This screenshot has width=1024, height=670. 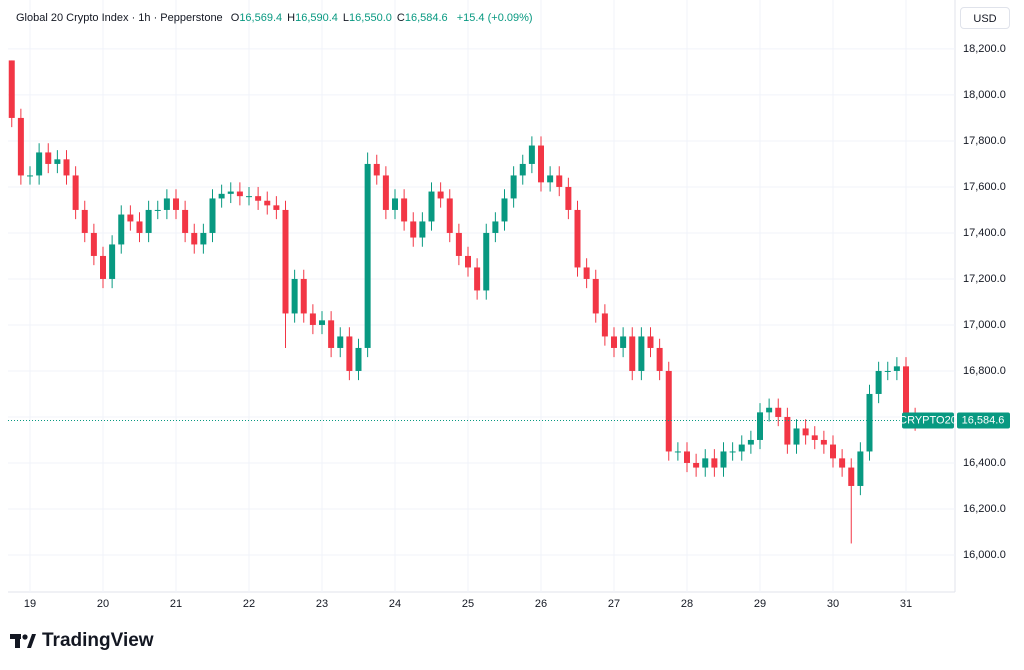 I want to click on brand-icon, so click(x=23, y=641).